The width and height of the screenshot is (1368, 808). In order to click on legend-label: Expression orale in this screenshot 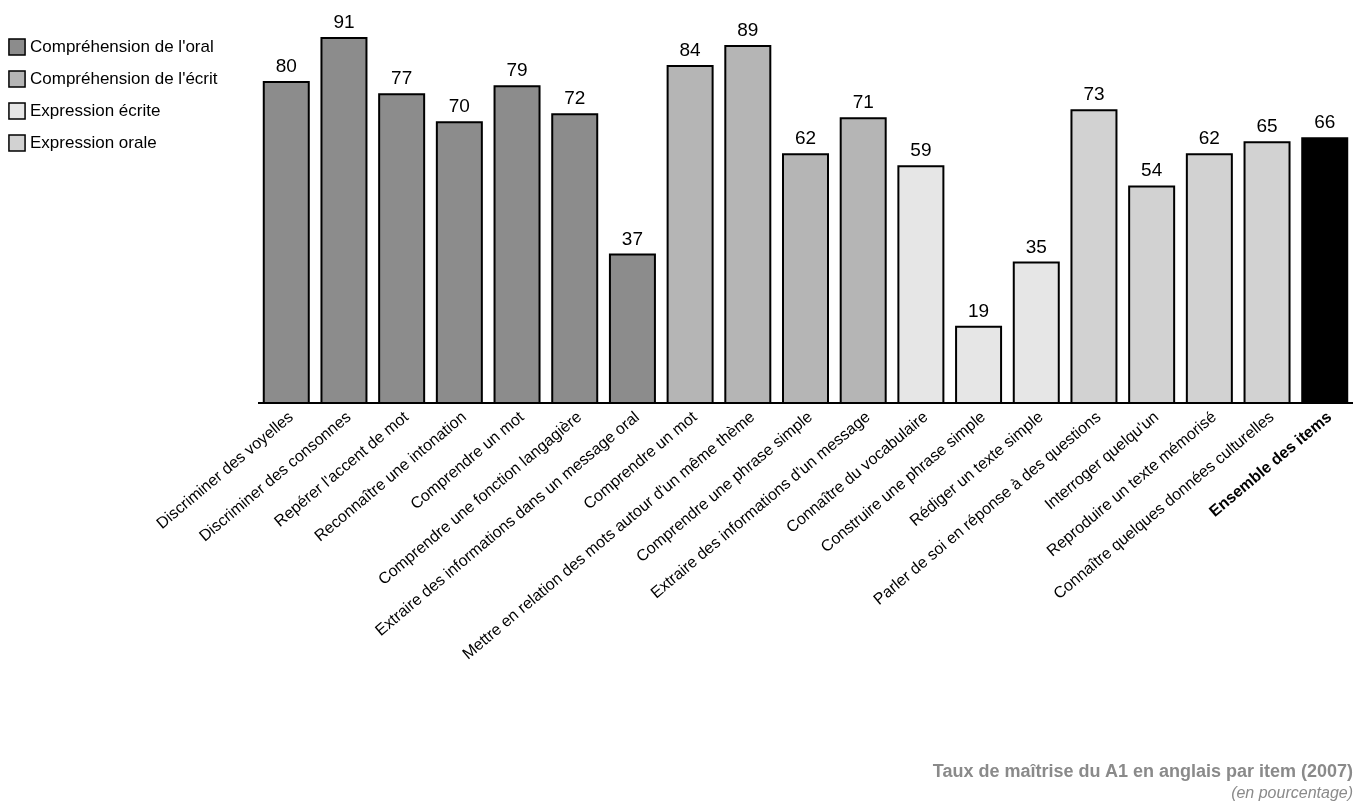, I will do `click(93, 142)`.